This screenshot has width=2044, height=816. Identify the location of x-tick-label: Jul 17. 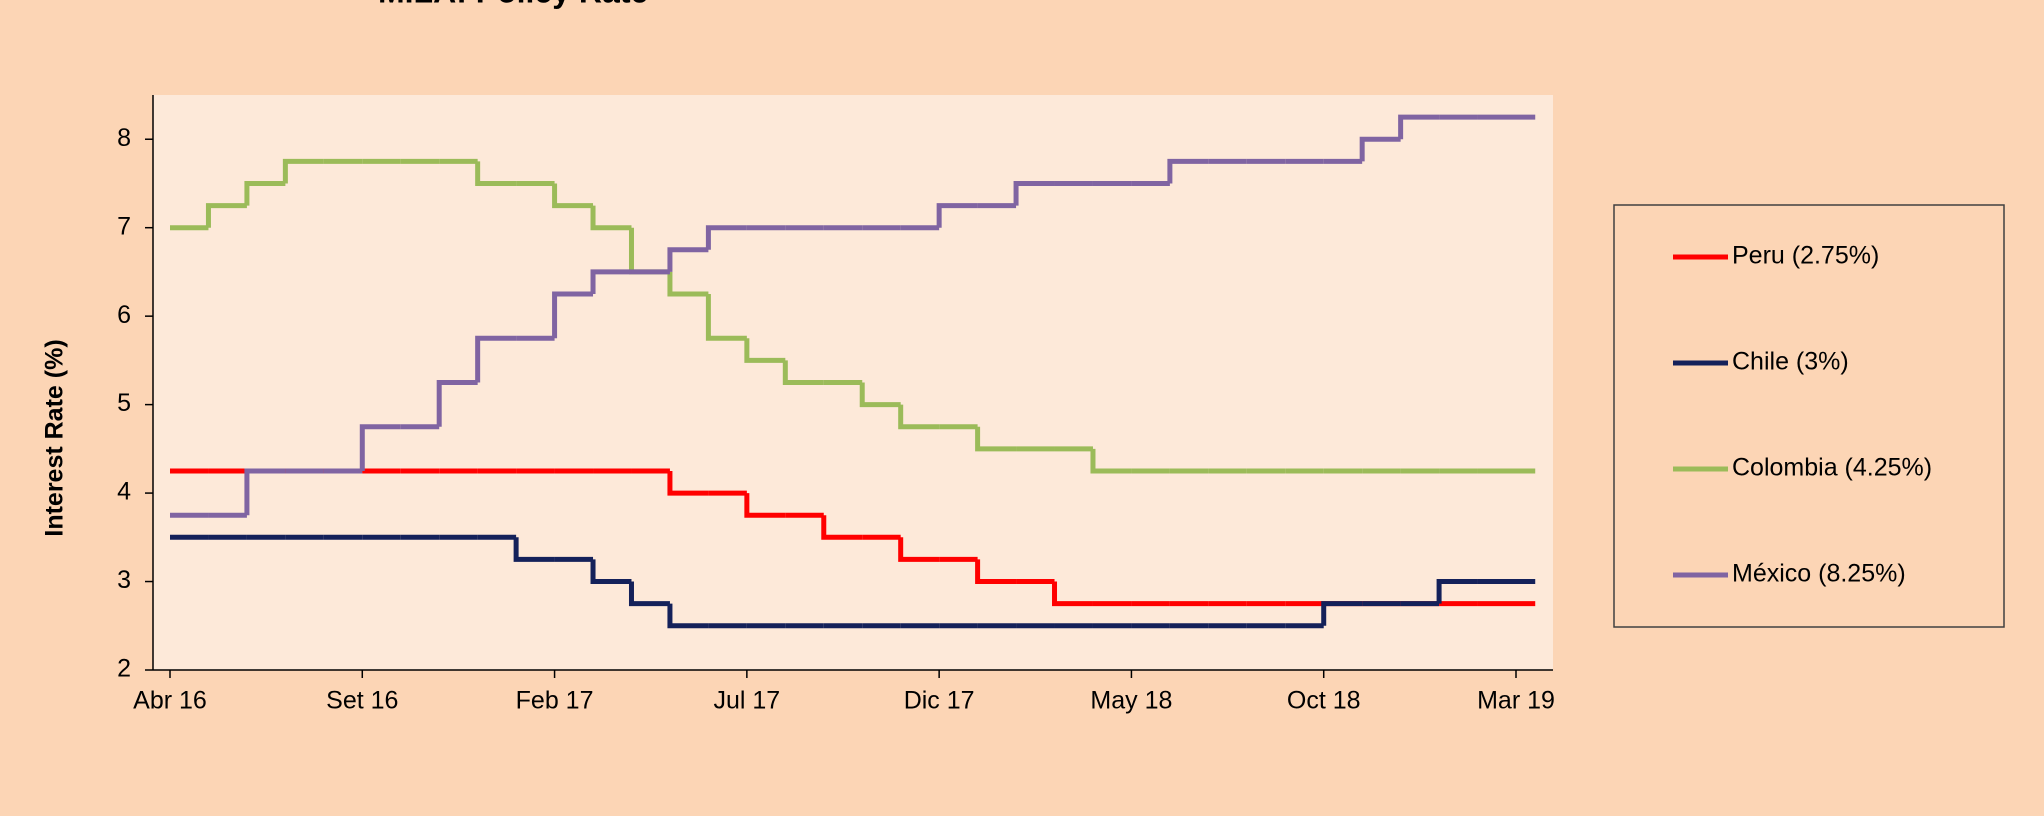
(746, 701).